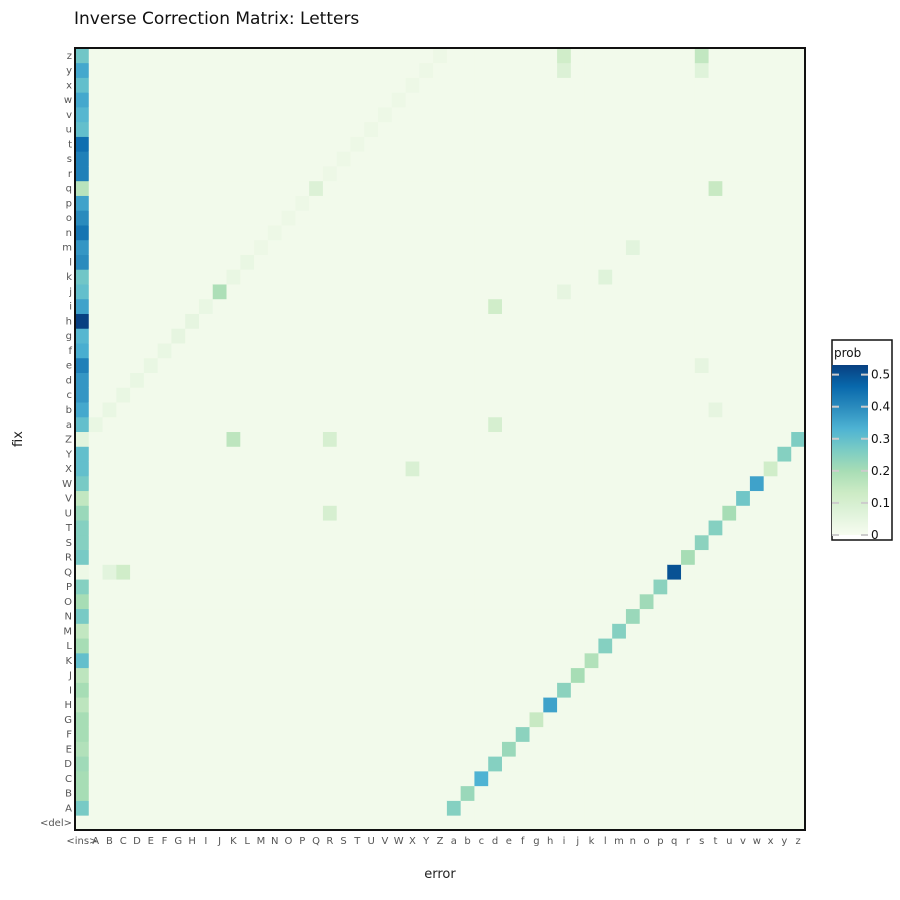 The height and width of the screenshot is (900, 900). Describe the element at coordinates (68, 705) in the screenshot. I see `y-tick-label: H` at that location.